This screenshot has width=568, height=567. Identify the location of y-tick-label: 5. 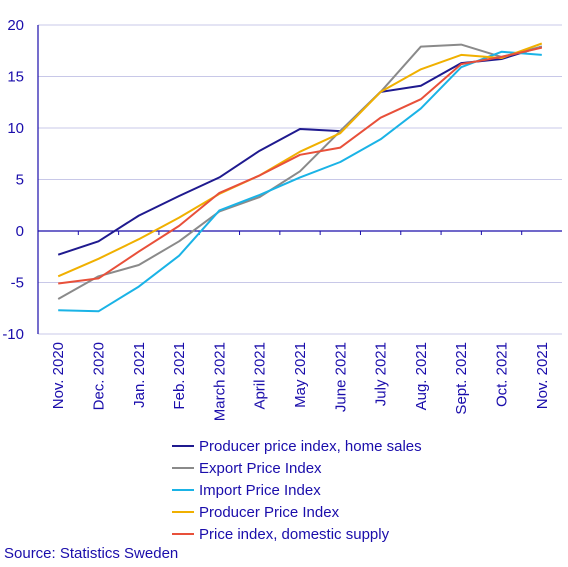
(20, 180).